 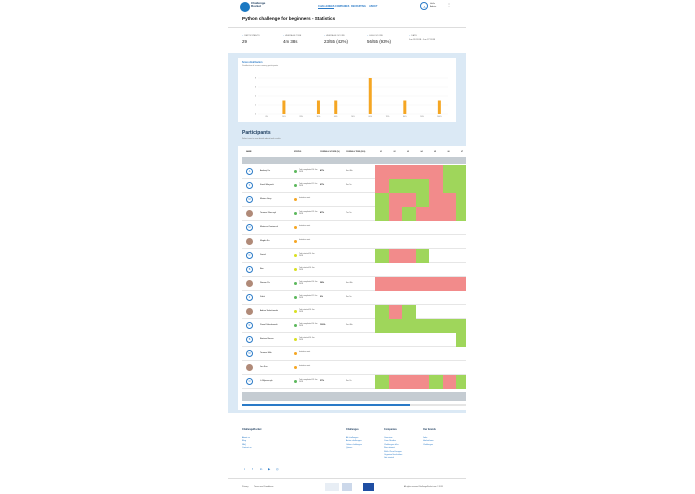 What do you see at coordinates (354, 368) in the screenshot?
I see `table-row: Jan Kos Invitation sent` at bounding box center [354, 368].